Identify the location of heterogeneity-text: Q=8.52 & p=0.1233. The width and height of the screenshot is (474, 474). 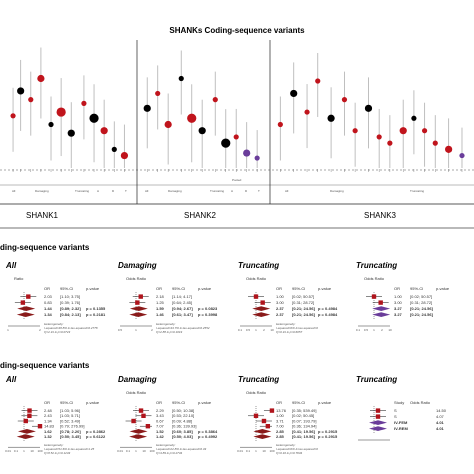
(57, 453).